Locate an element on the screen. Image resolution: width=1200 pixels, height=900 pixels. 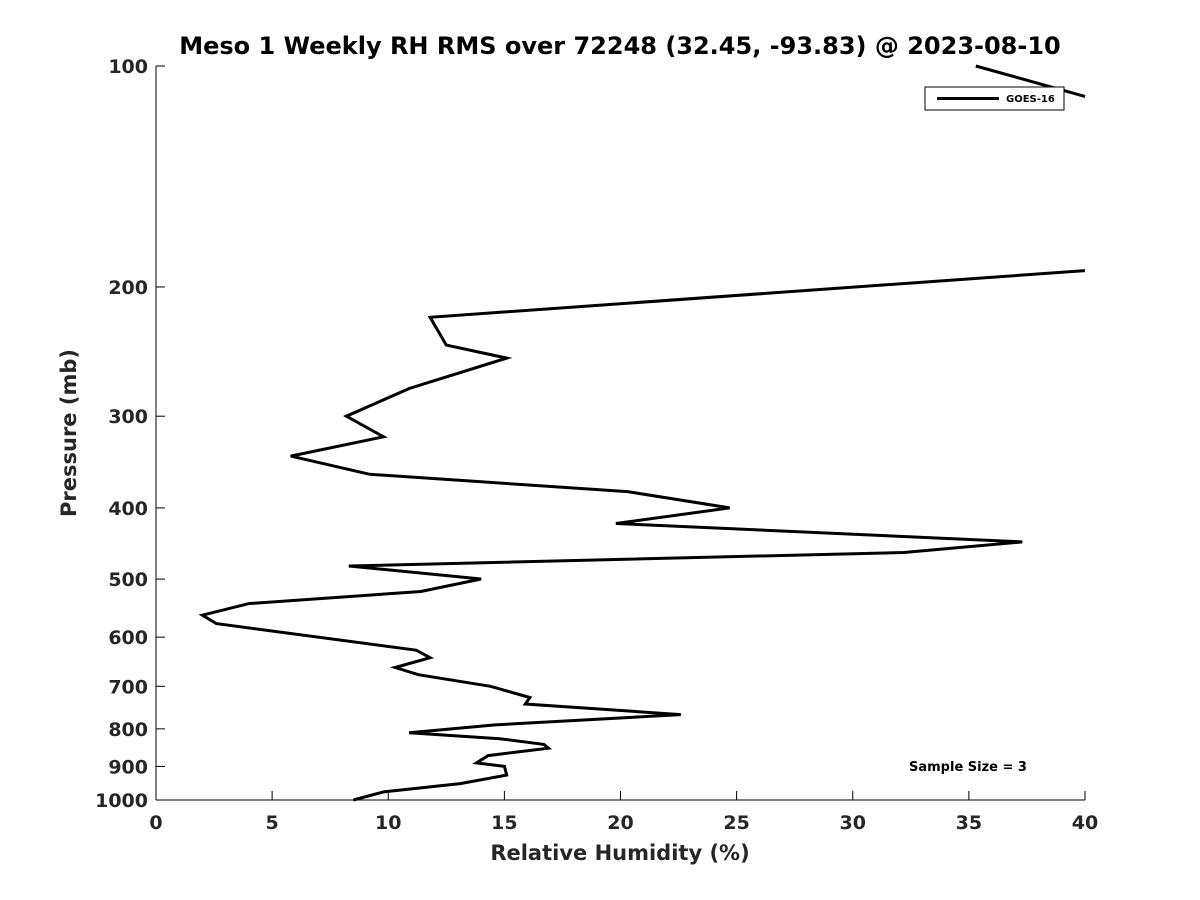
y-tick-label: 100 is located at coordinates (128, 67).